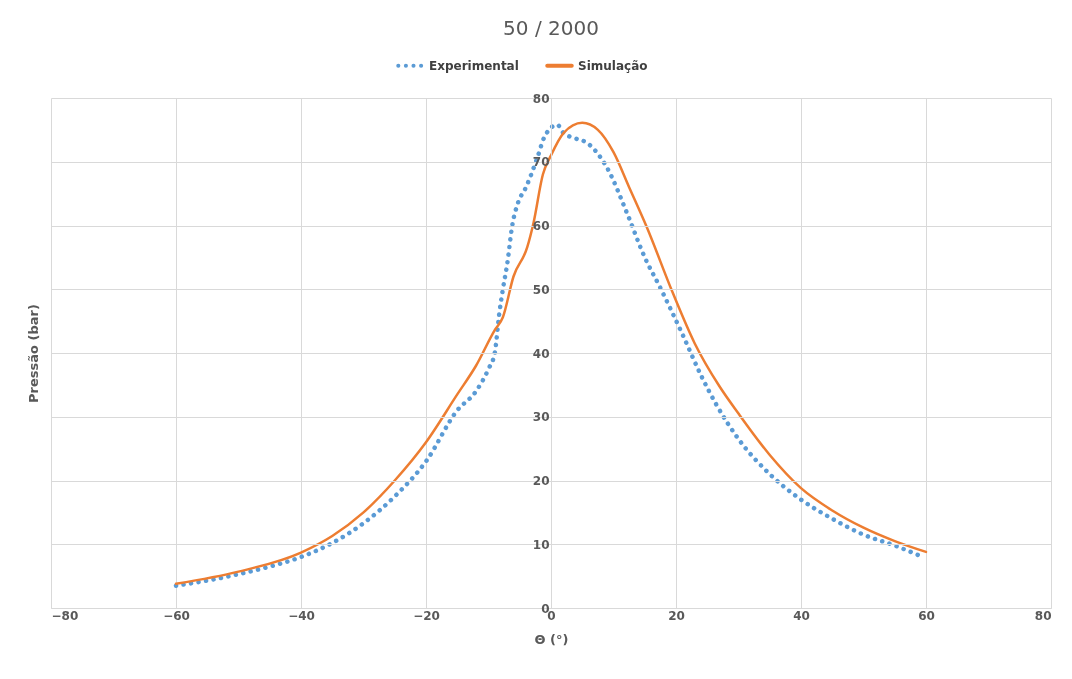 The width and height of the screenshot is (1072, 679). What do you see at coordinates (301, 615) in the screenshot?
I see `x-tick-label: −40` at bounding box center [301, 615].